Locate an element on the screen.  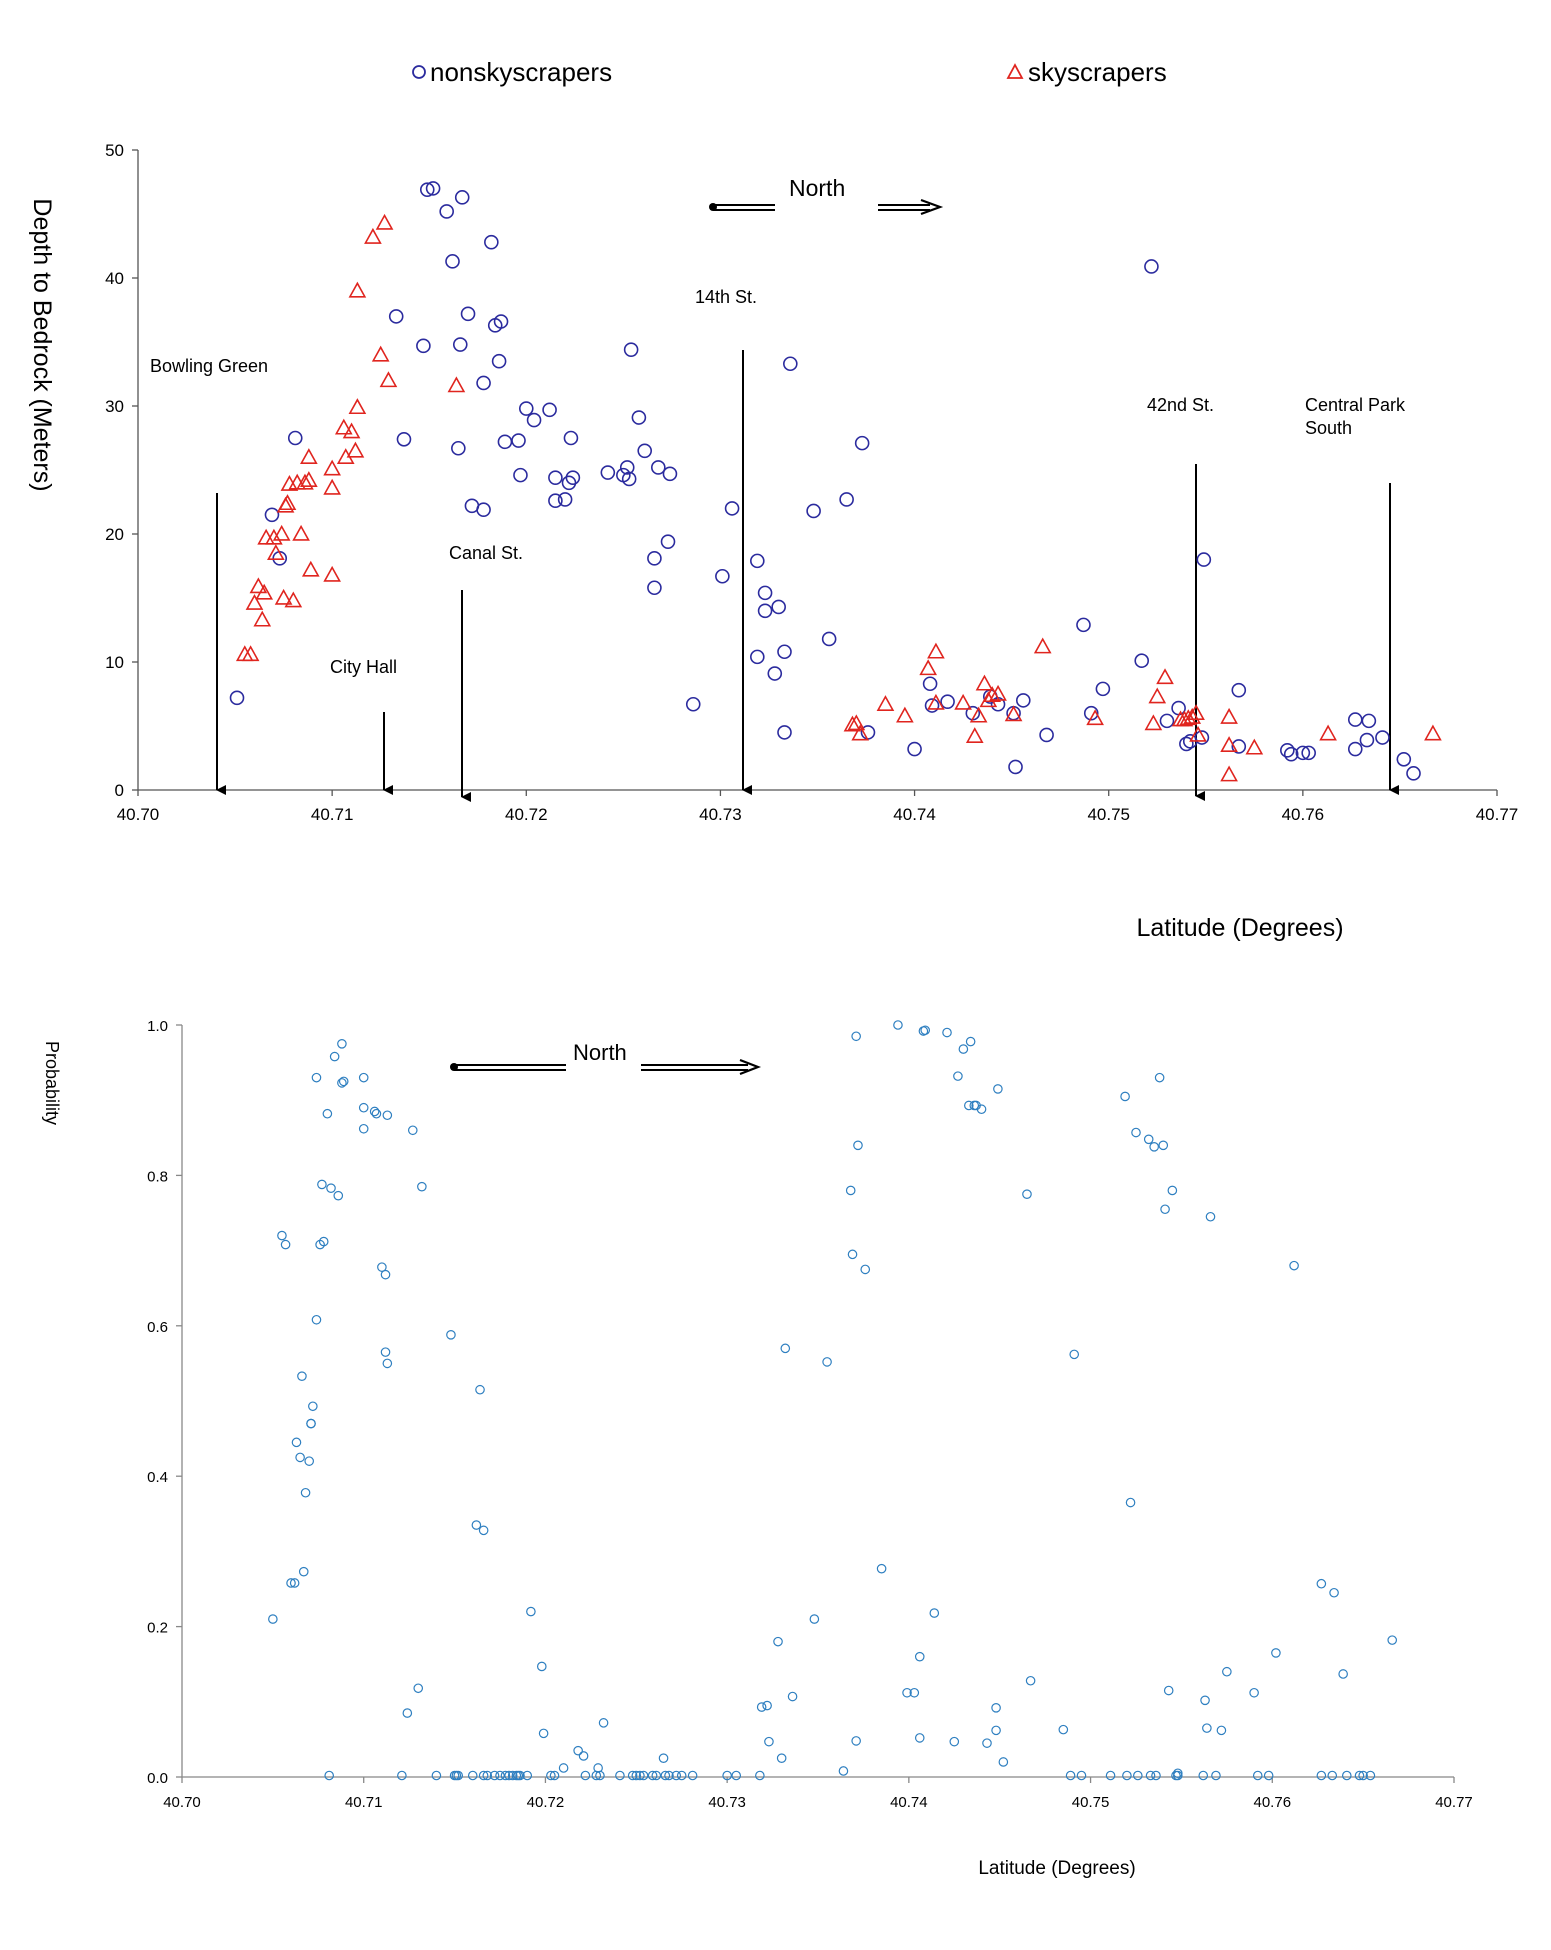
y-tick-label: 1.0 is located at coordinates (157, 1026).